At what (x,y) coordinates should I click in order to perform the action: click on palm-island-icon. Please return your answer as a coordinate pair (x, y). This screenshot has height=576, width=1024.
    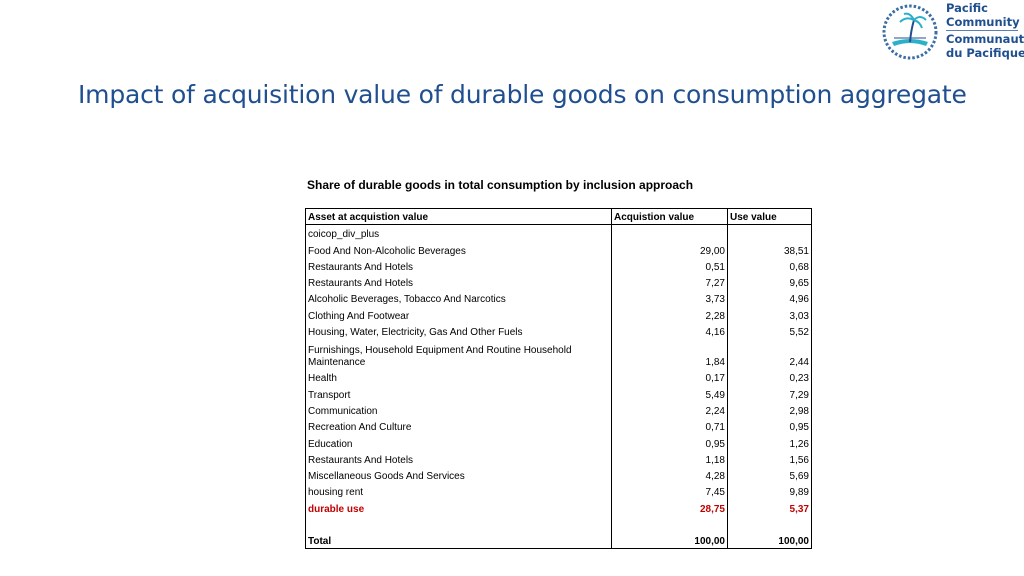
    Looking at the image, I should click on (910, 32).